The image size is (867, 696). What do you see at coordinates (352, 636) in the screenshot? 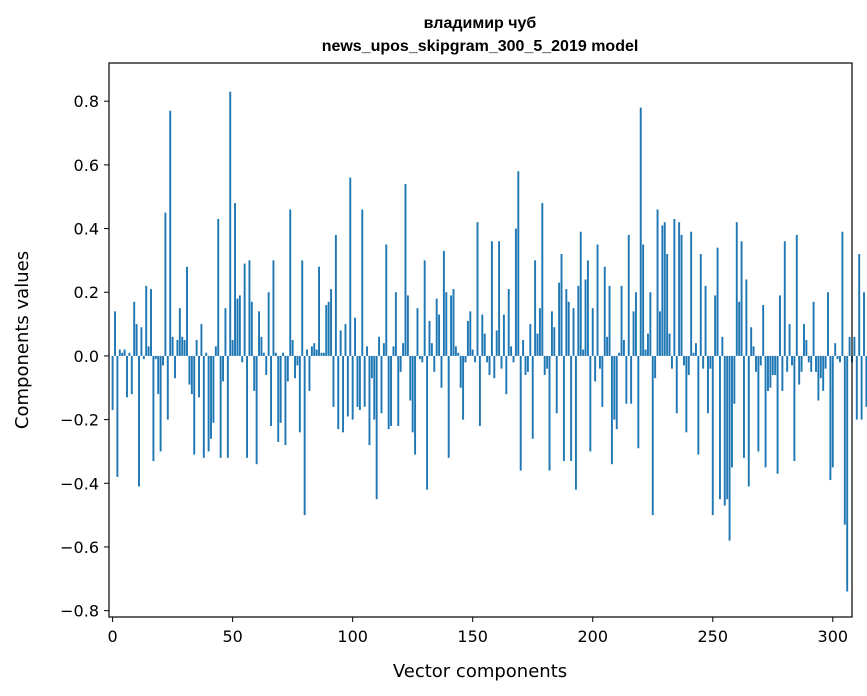
I see `x-tick-label: 100` at bounding box center [352, 636].